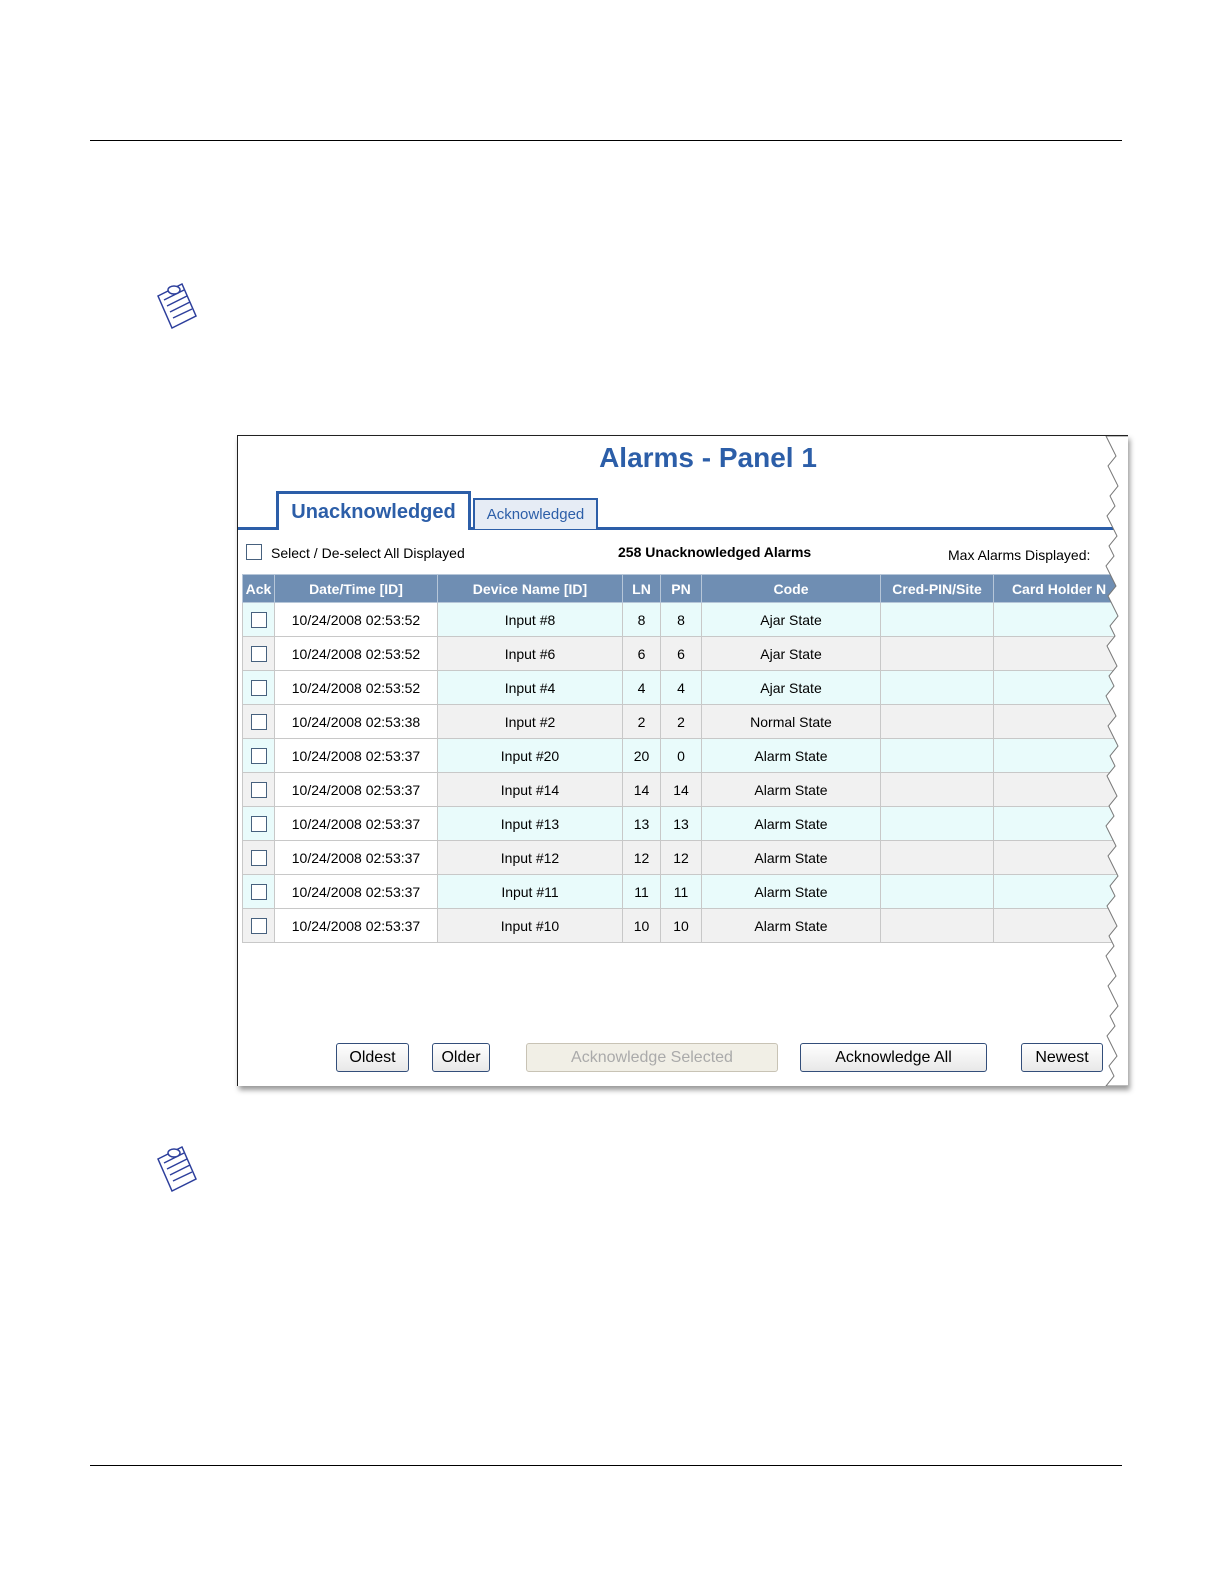 This screenshot has height=1585, width=1225. What do you see at coordinates (1019, 555) in the screenshot?
I see `max-label: Max Alarms Displayed:` at bounding box center [1019, 555].